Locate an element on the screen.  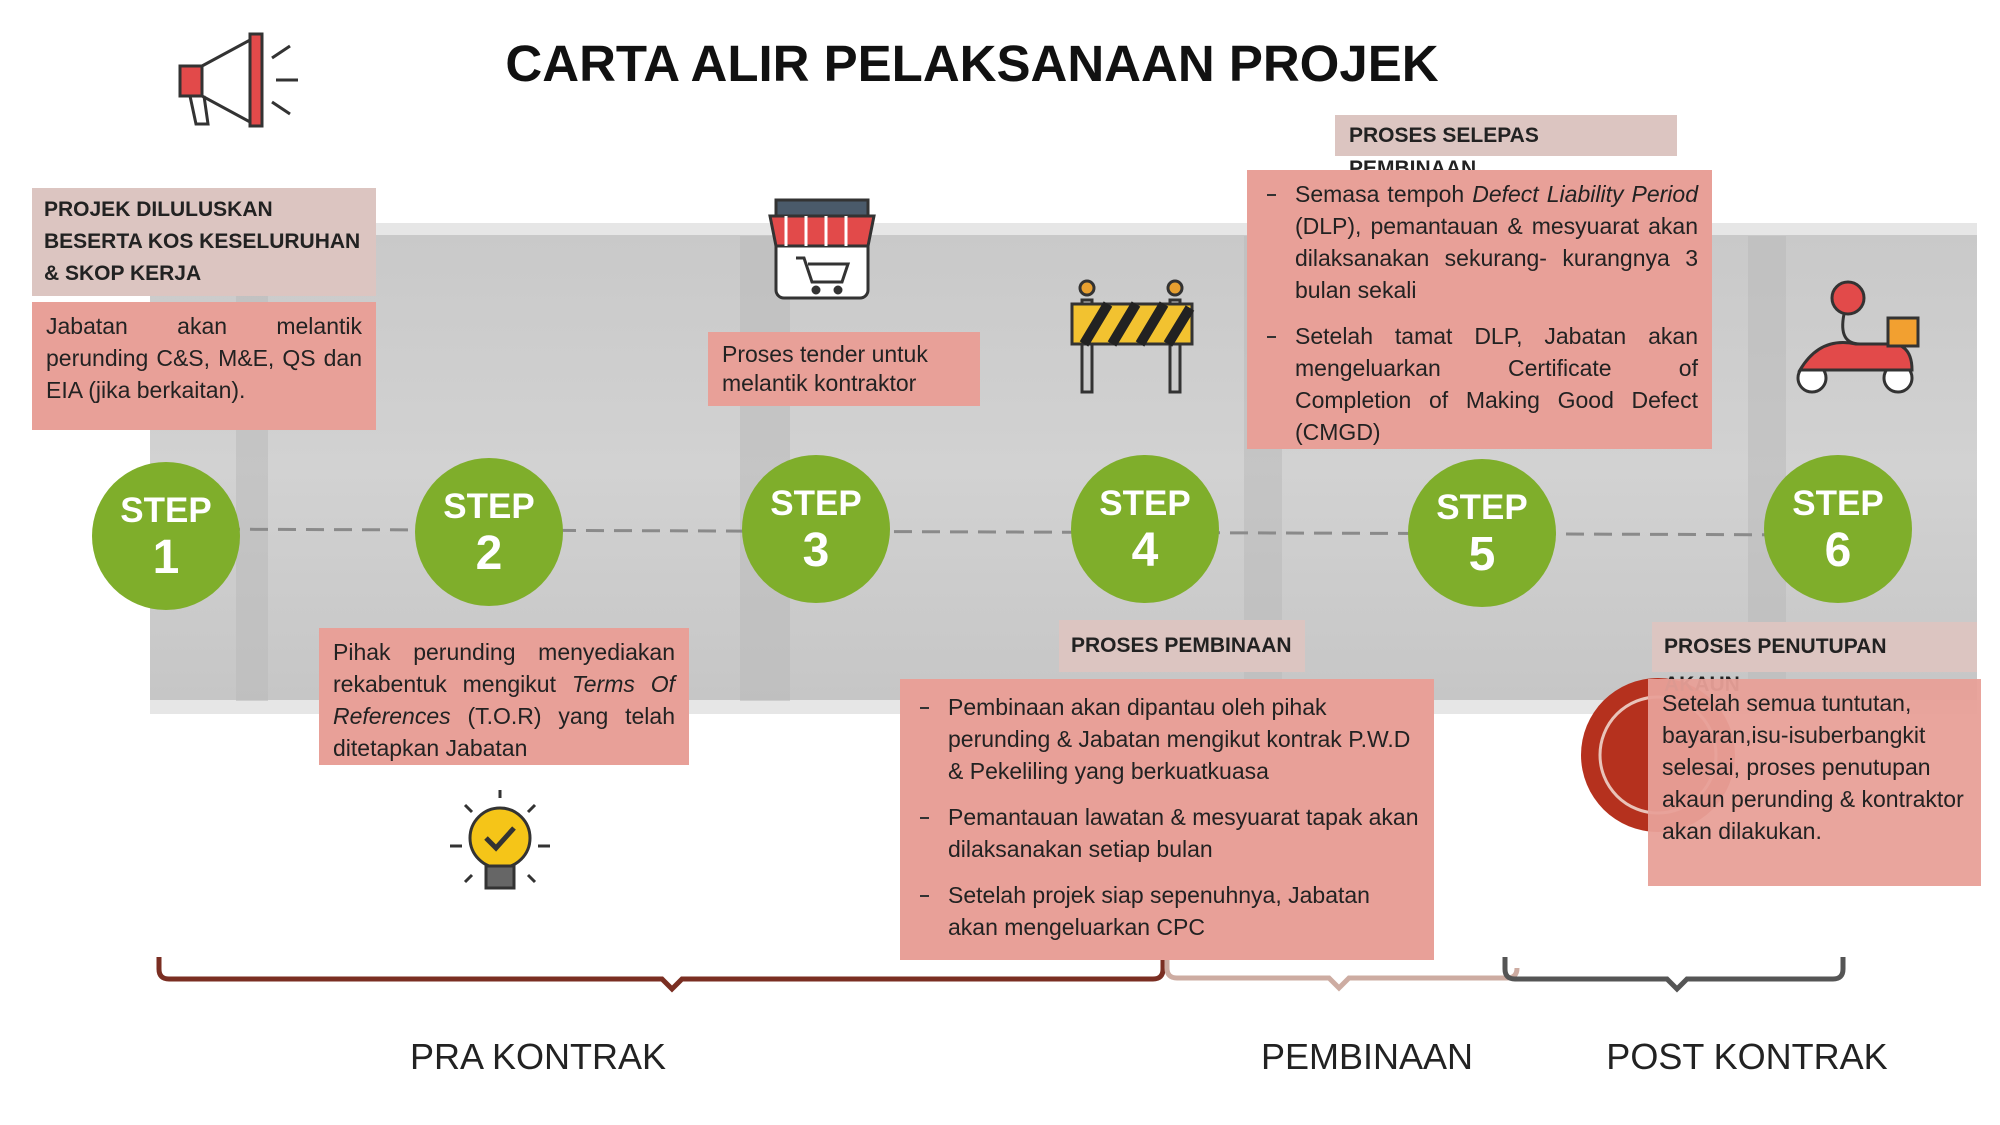
step-circle: STEP 2 is located at coordinates (489, 532).